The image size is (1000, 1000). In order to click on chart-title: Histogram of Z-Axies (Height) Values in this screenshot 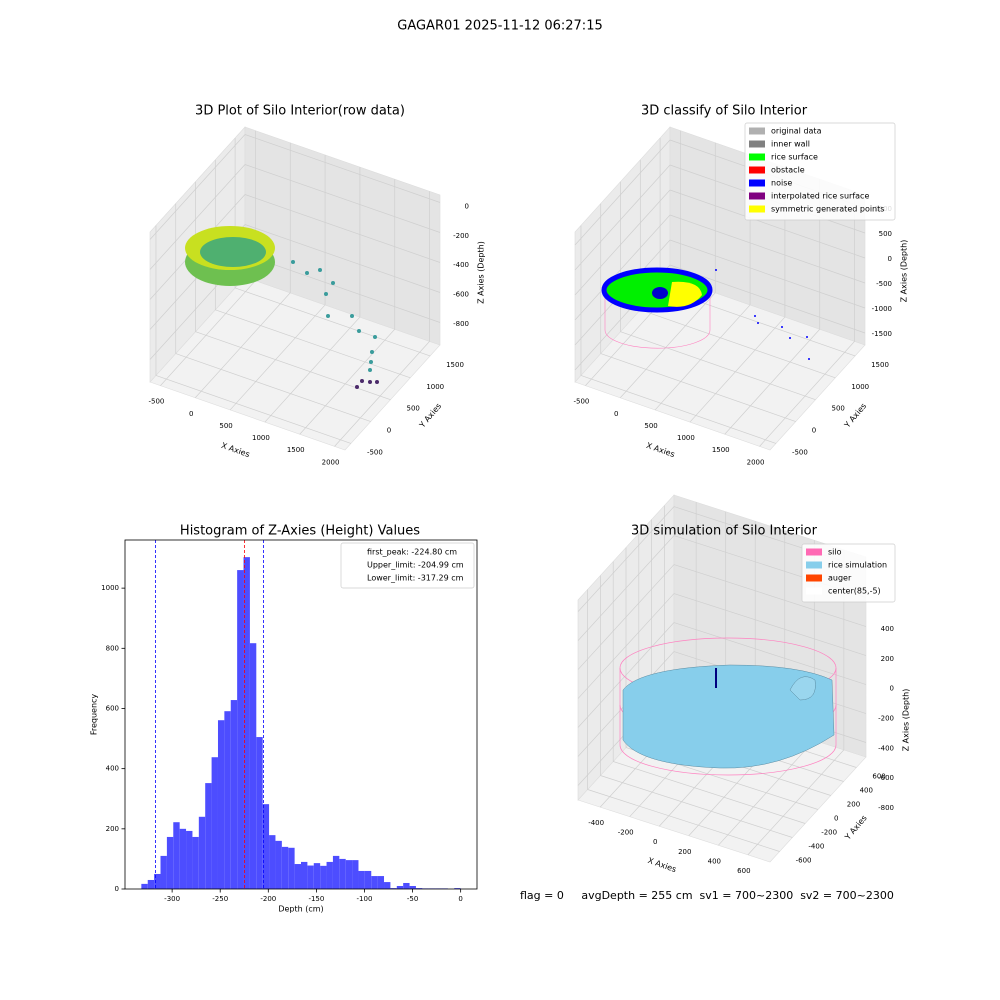, I will do `click(300, 531)`.